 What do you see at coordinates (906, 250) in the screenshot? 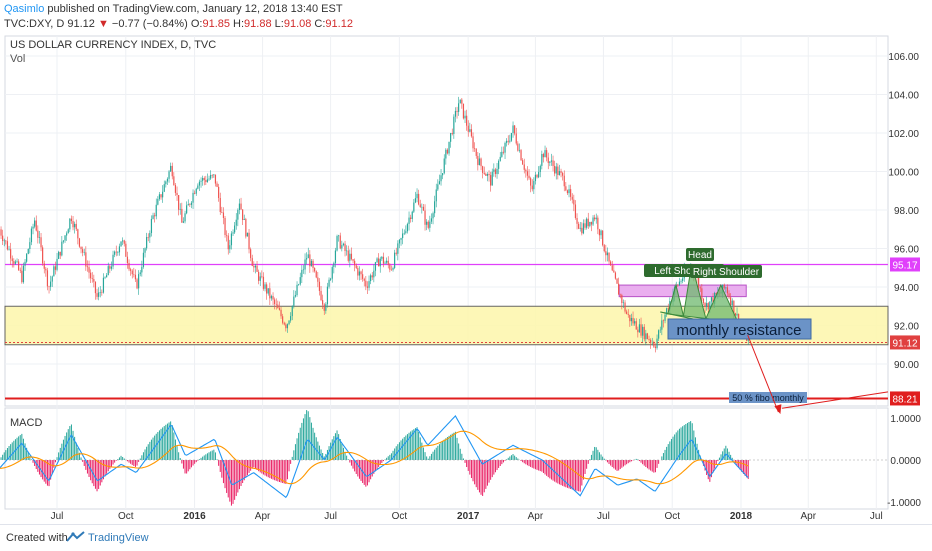
I see `y-tick-label: 96.00` at bounding box center [906, 250].